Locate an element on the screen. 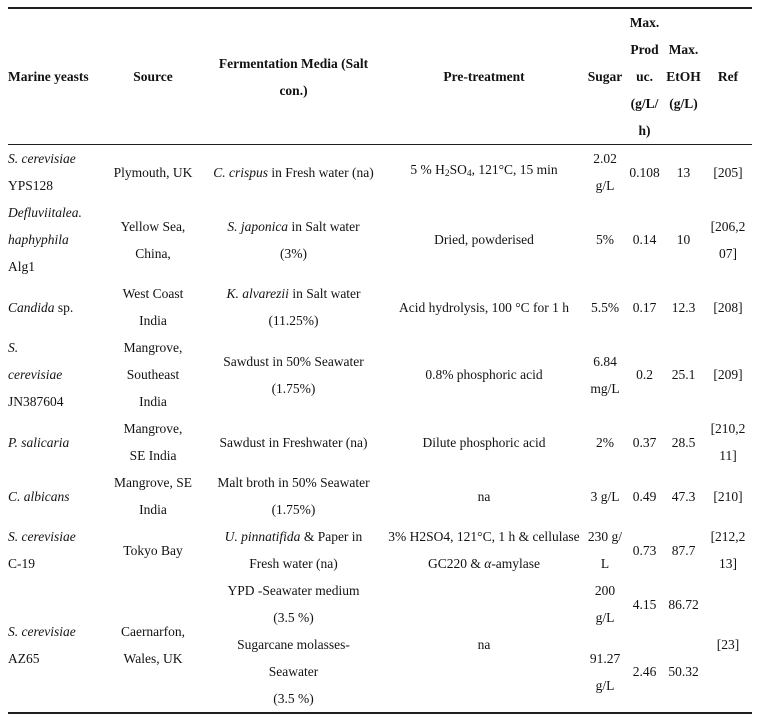 The image size is (757, 722). cell-produc: 0.37 is located at coordinates (644, 442).